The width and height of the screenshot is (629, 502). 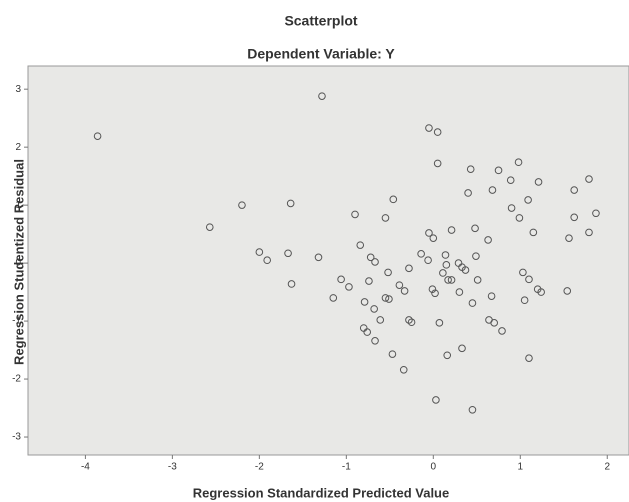 I want to click on x-tick-label: 0, so click(x=434, y=467).